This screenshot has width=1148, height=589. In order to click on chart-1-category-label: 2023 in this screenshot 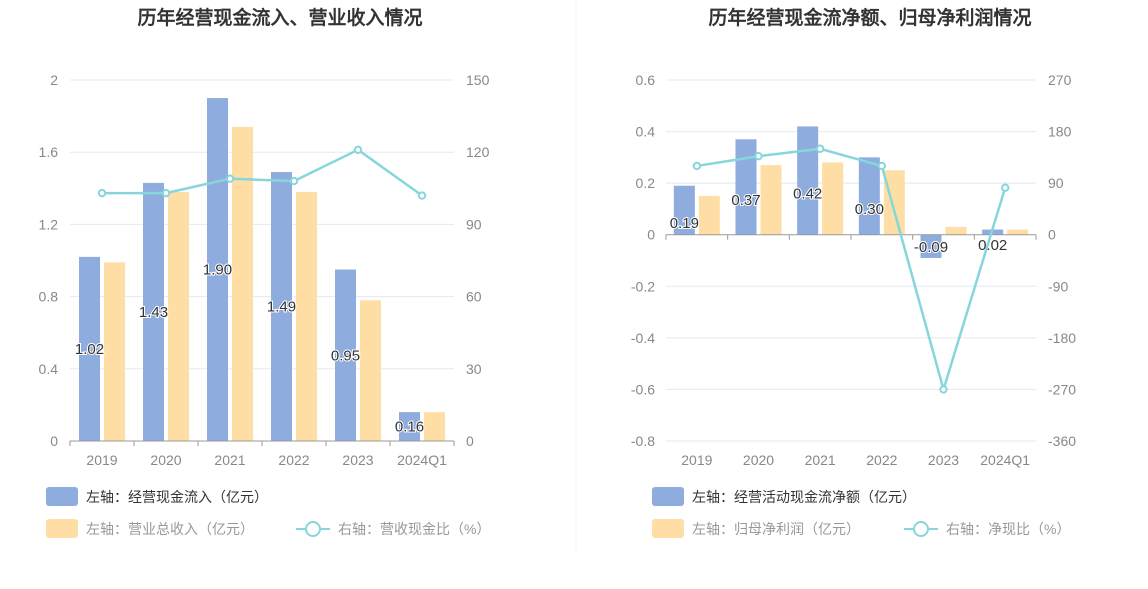, I will do `click(357, 460)`.